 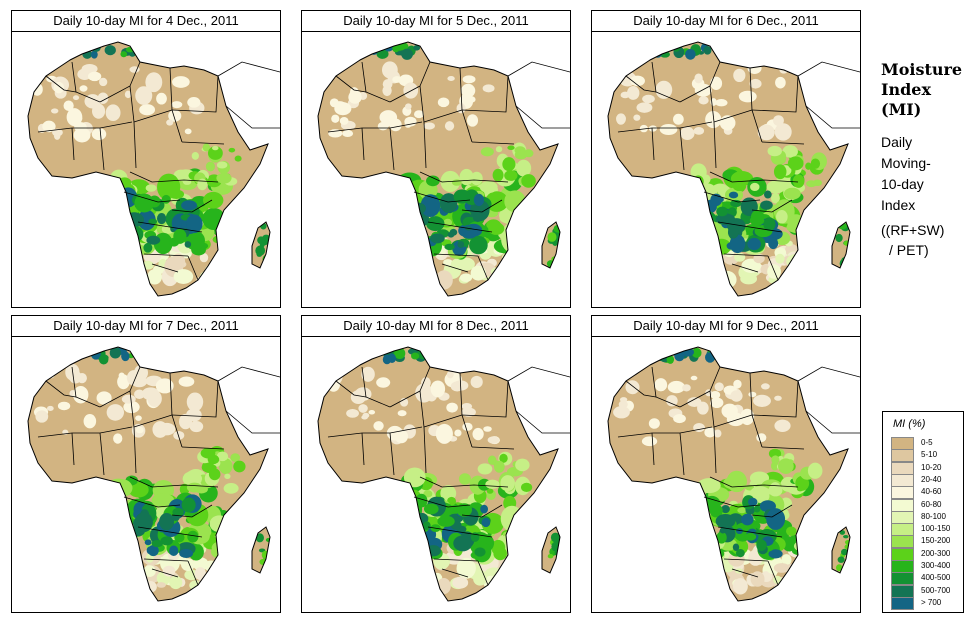 What do you see at coordinates (906, 174) in the screenshot?
I see `index-description: Daily Moving- 10-day Index` at bounding box center [906, 174].